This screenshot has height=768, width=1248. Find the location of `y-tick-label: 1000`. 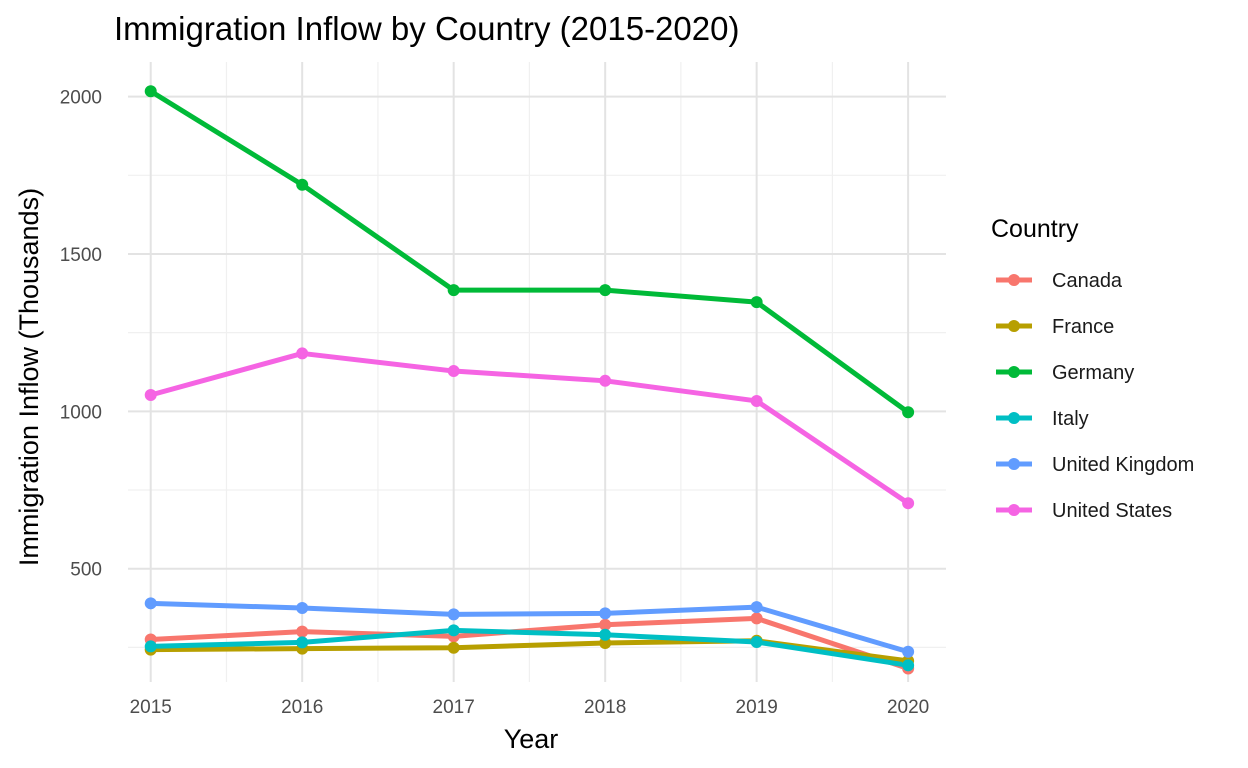

y-tick-label: 1000 is located at coordinates (81, 412).